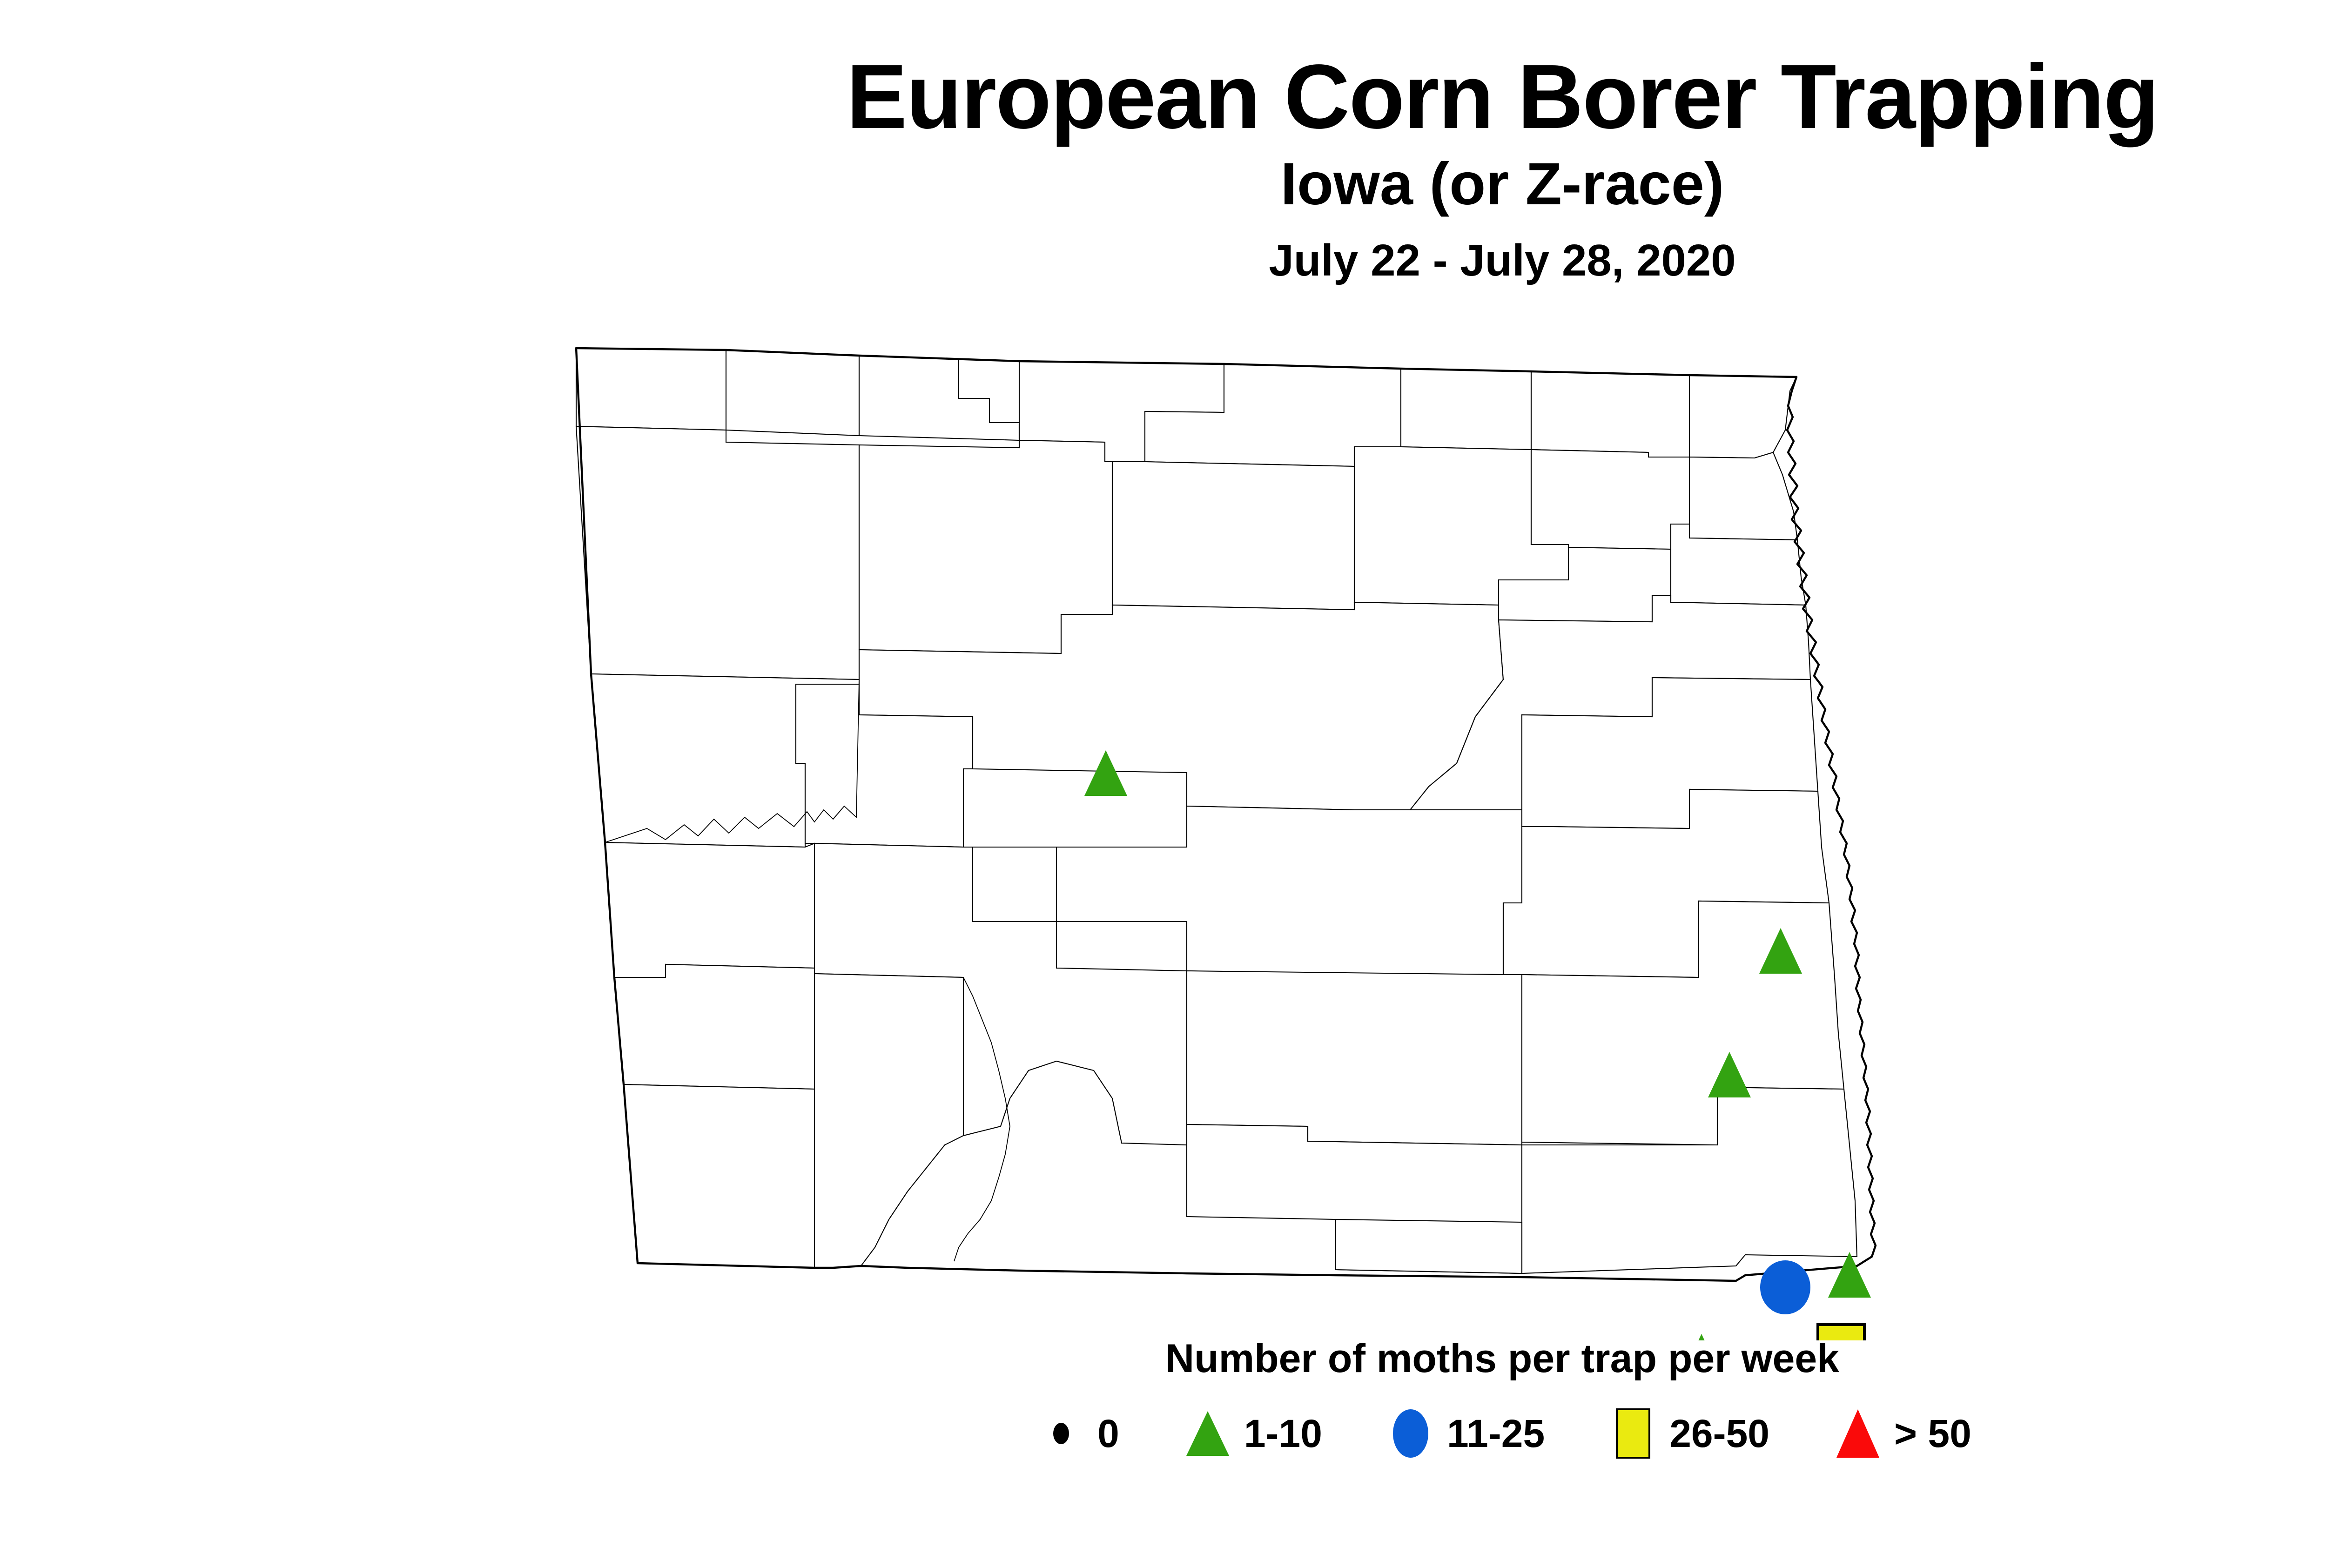  Describe the element at coordinates (1108, 1433) in the screenshot. I see `legend-label: 0` at that location.